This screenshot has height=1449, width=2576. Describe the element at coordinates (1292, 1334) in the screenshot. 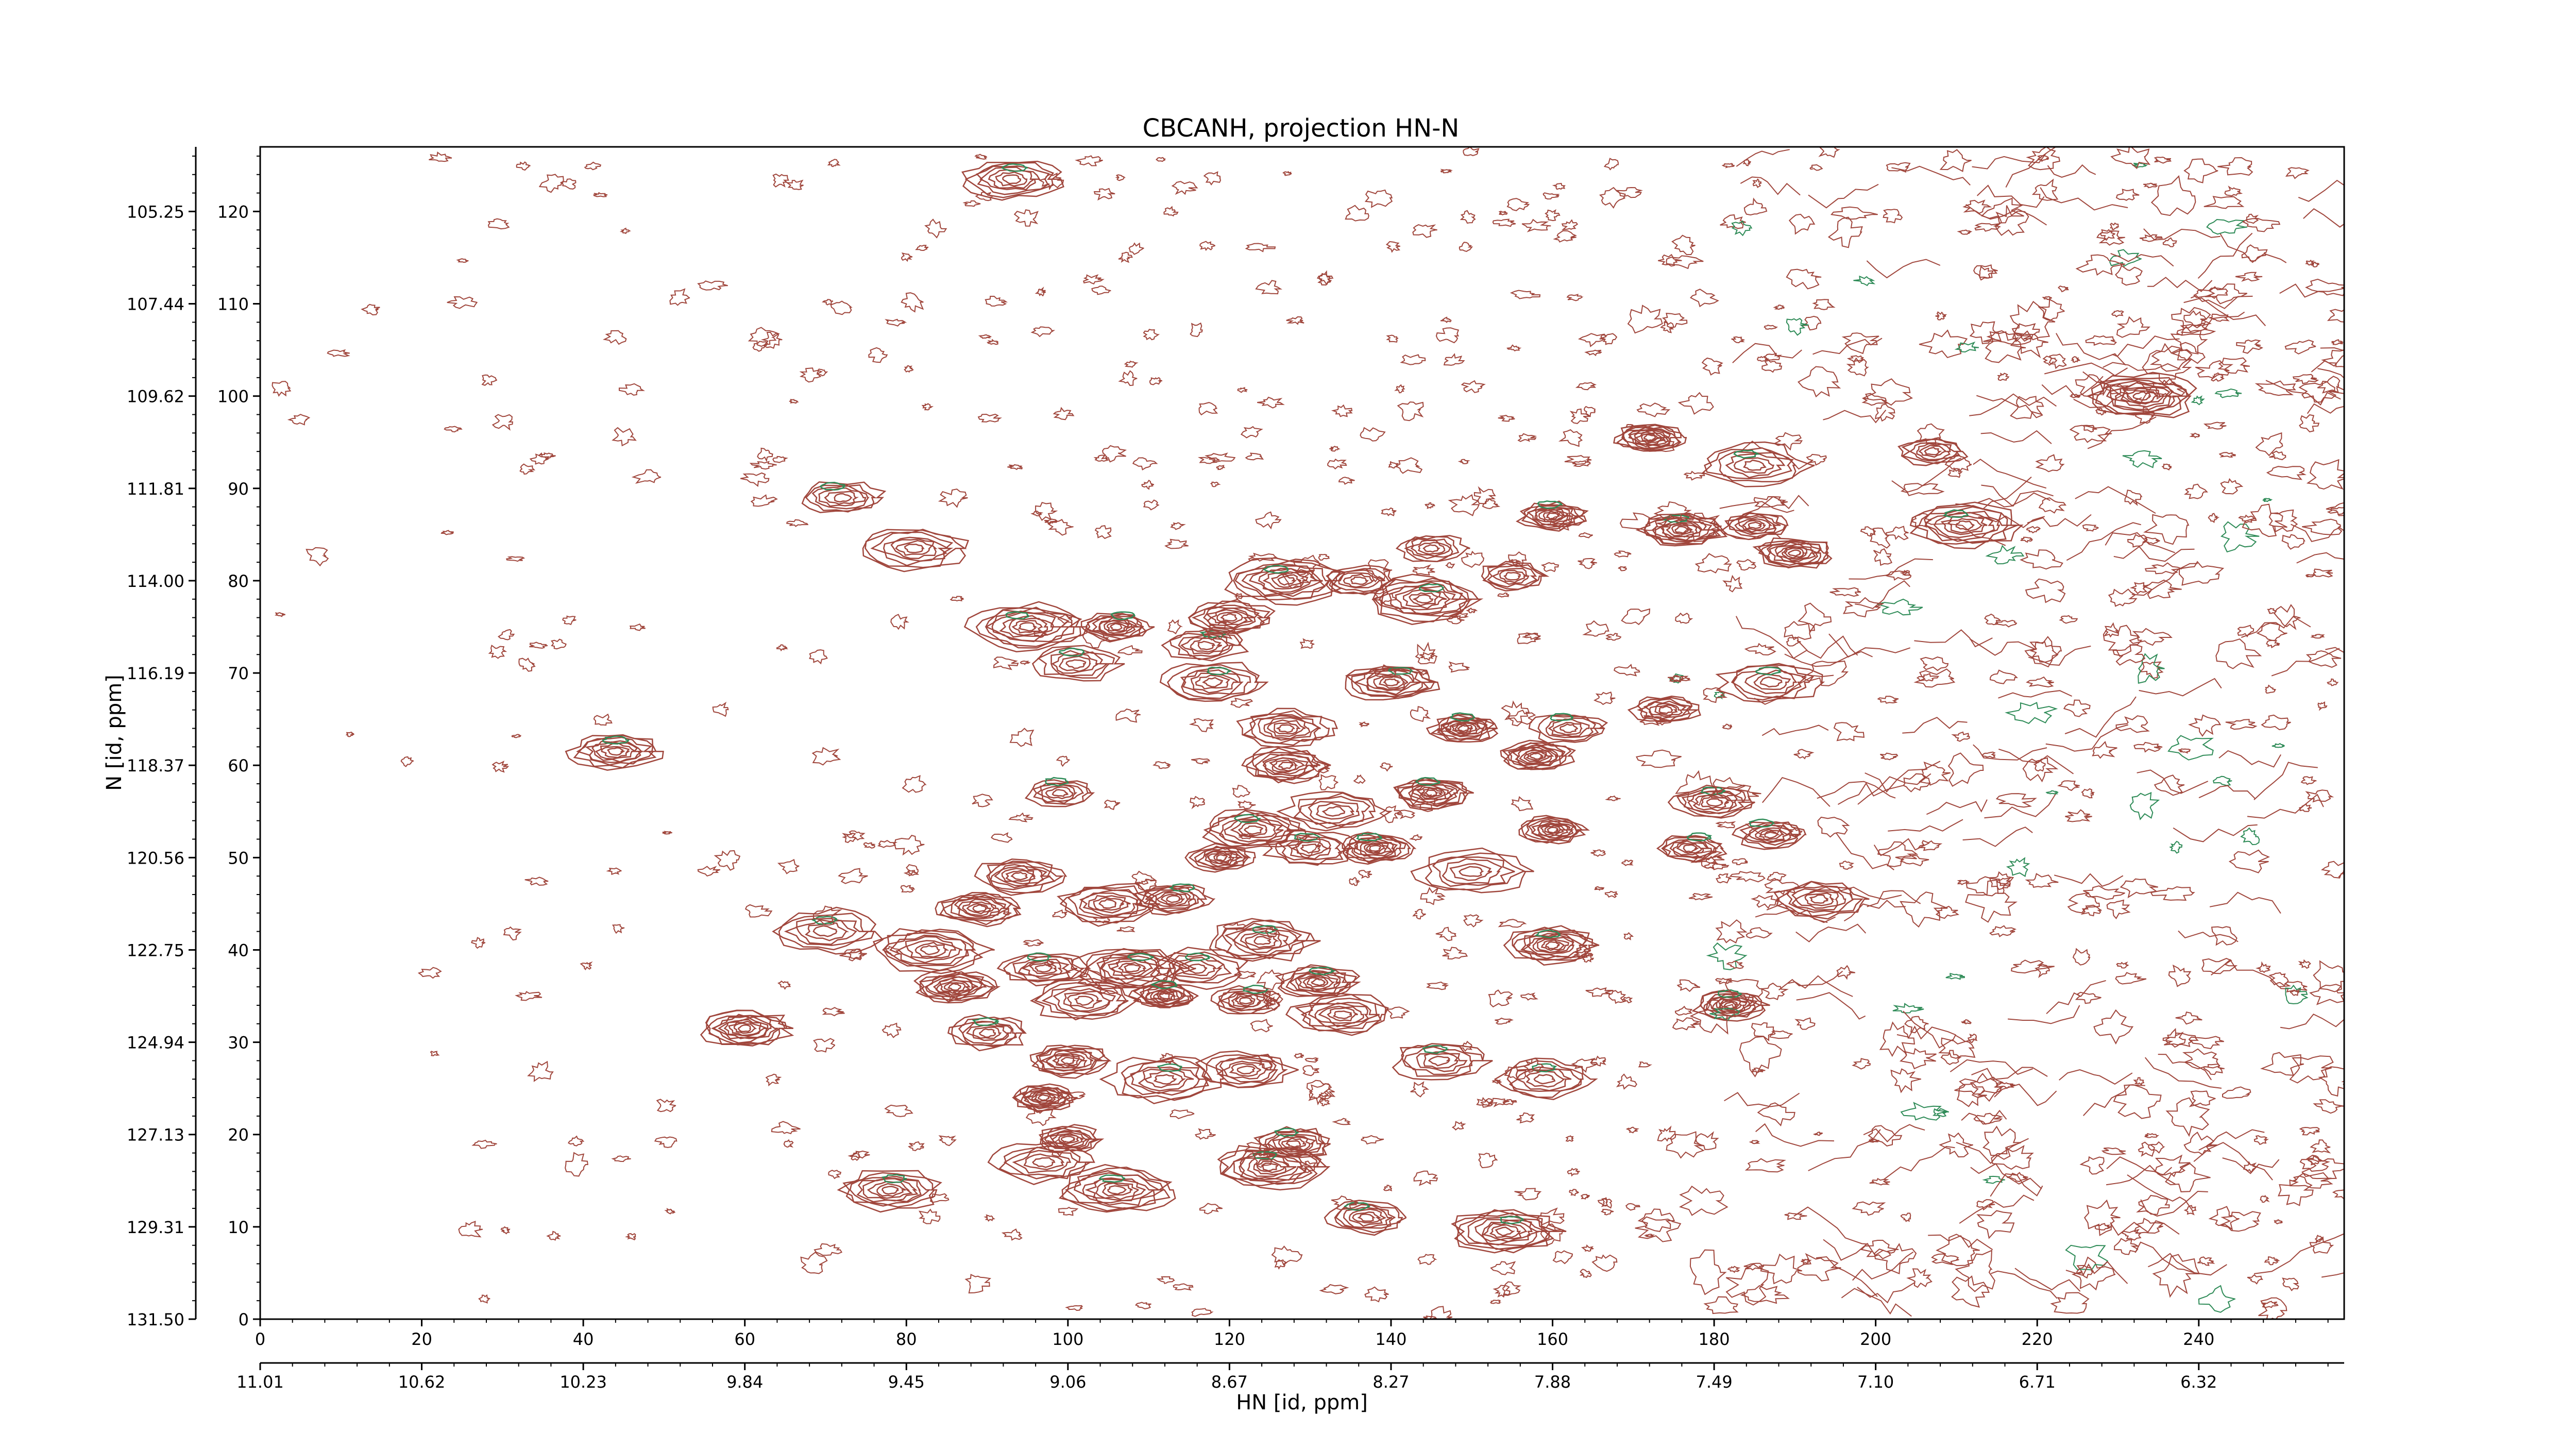

I see `x-index-axis: 0 20 40 60 80 100 120 140 160 180 200 220 240` at that location.